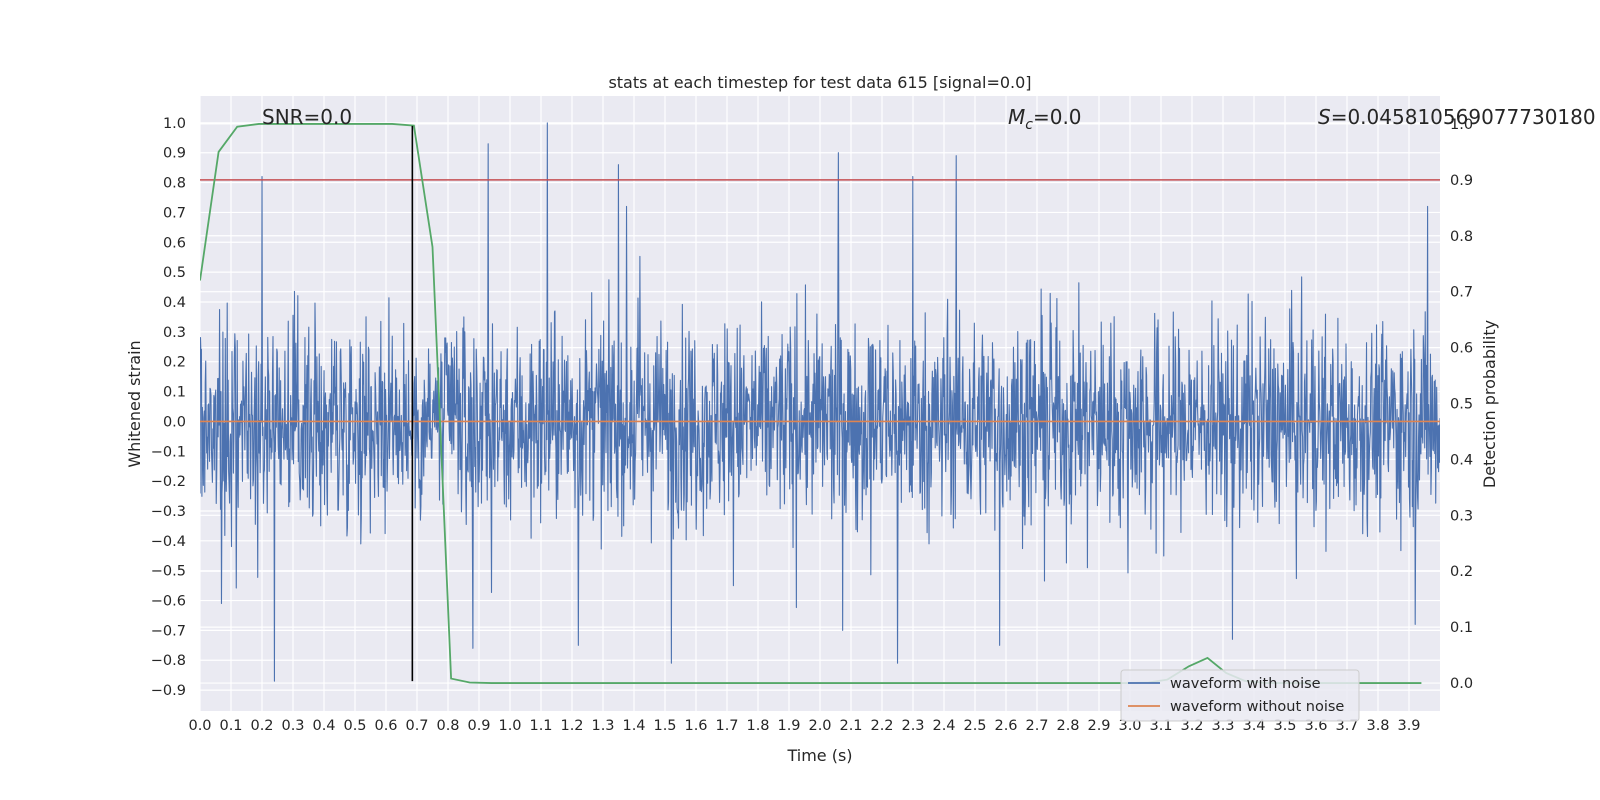 The width and height of the screenshot is (1600, 800). I want to click on y-tick-label: −0.4, so click(168, 542).